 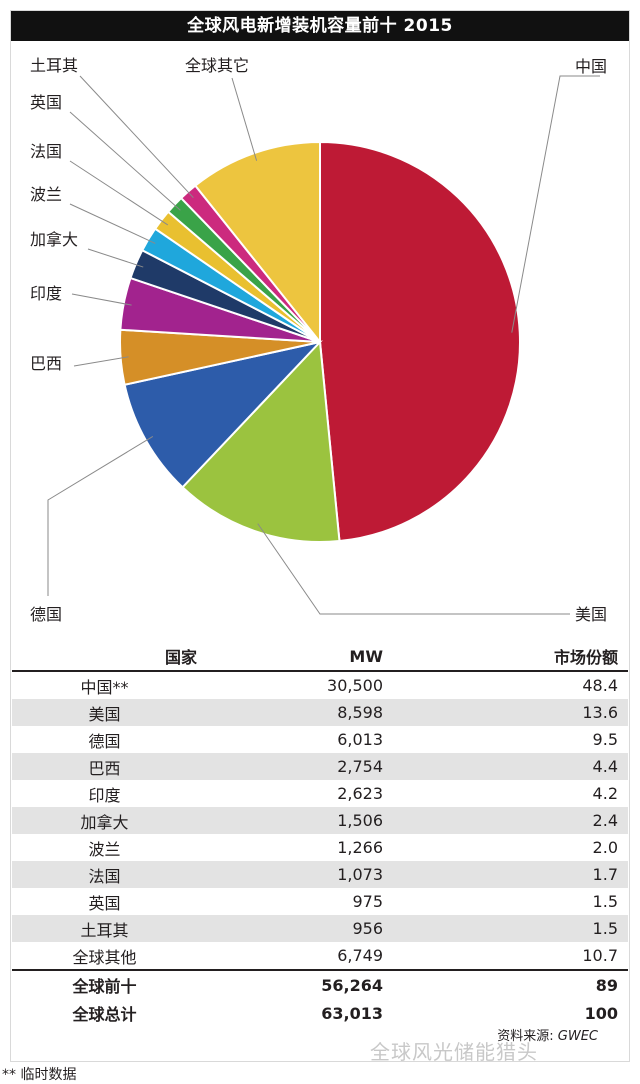 What do you see at coordinates (577, 1036) in the screenshot?
I see `source-name: GWEC` at bounding box center [577, 1036].